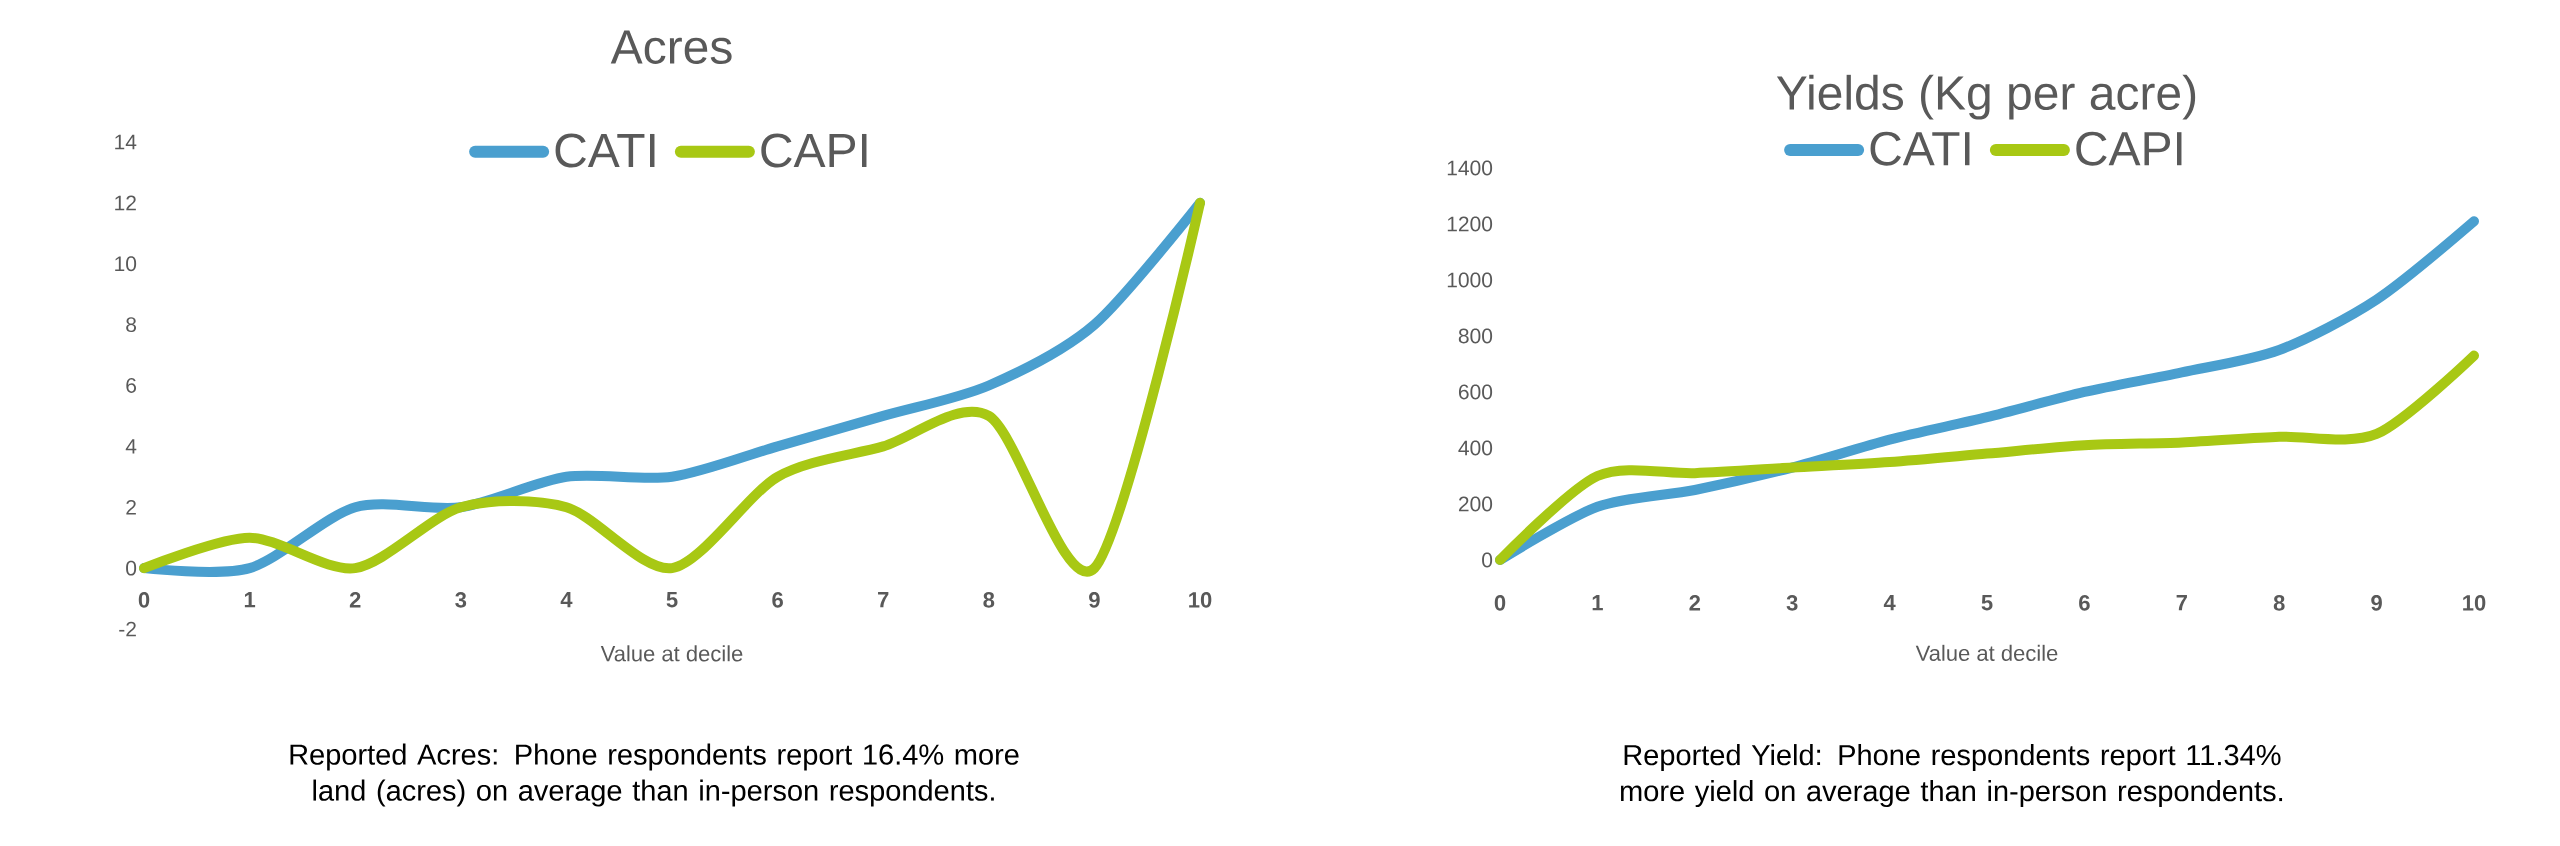 The height and width of the screenshot is (846, 2560). I want to click on y-tick-label: 14, so click(126, 142).